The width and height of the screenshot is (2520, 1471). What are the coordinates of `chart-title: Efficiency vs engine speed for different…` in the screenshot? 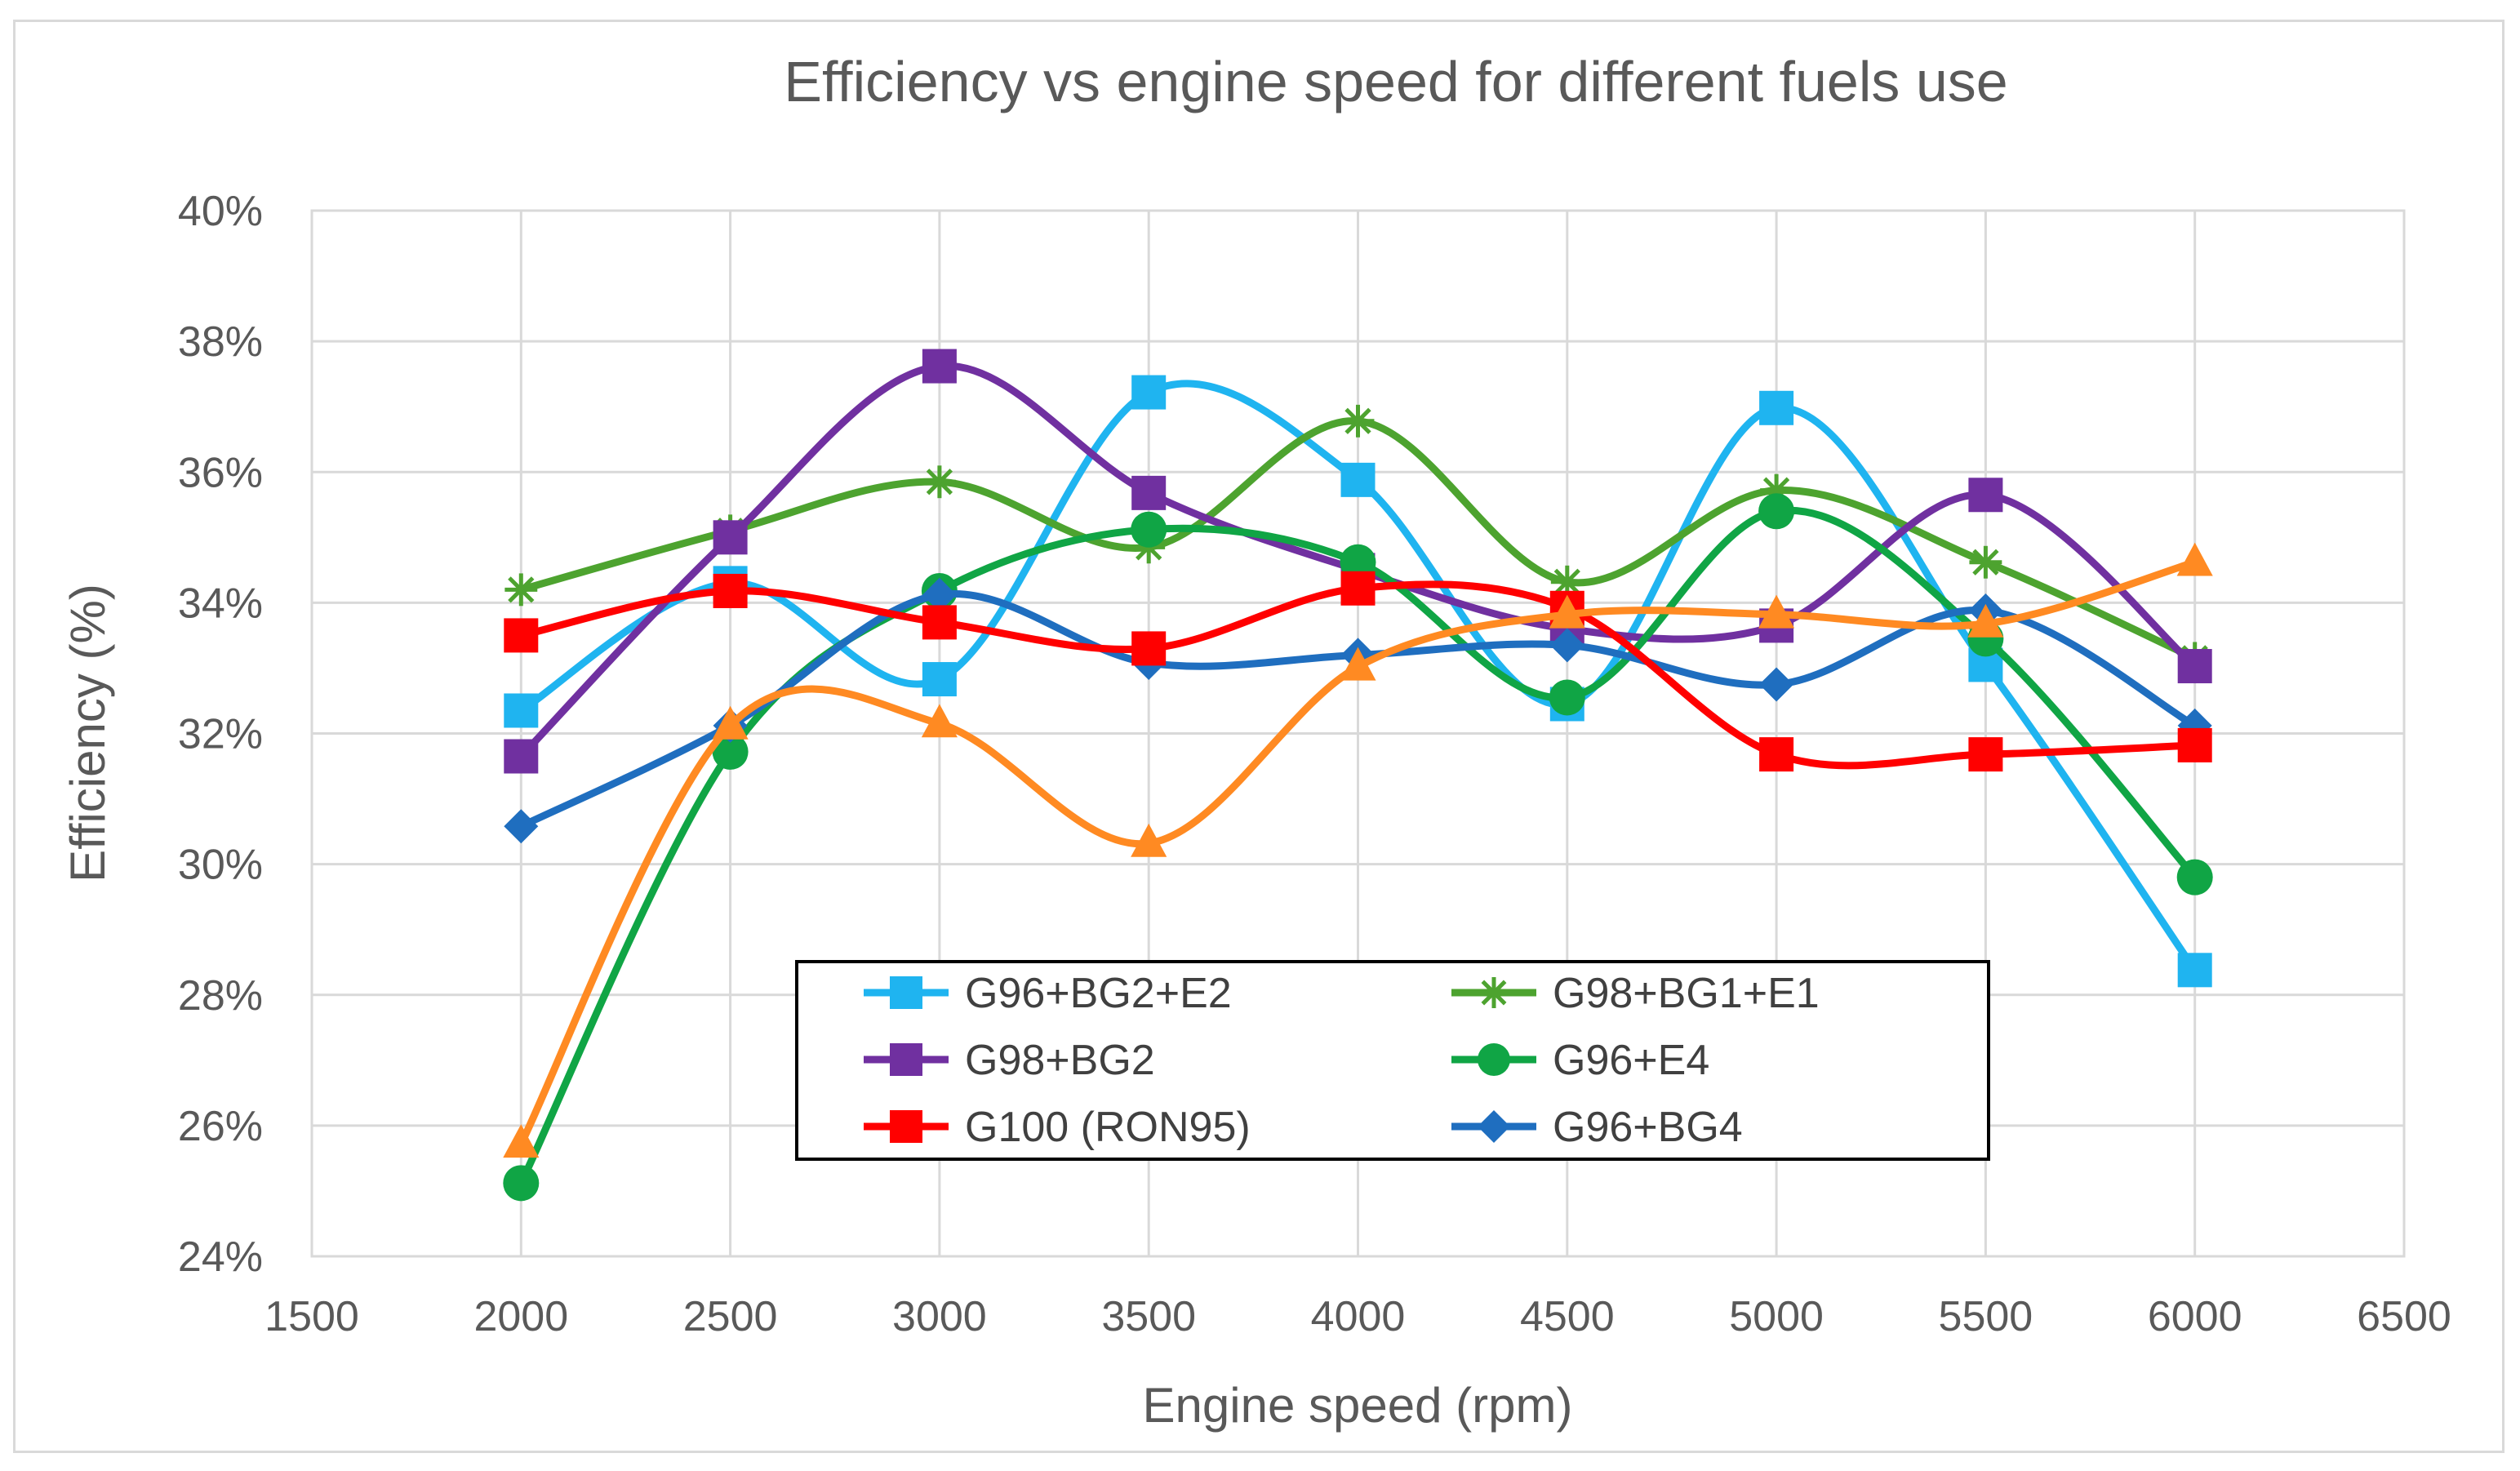 It's located at (1396, 81).